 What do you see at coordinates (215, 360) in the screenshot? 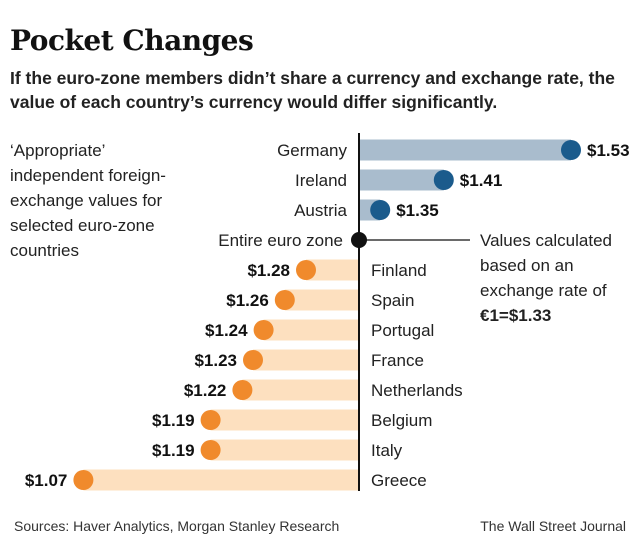
I see `value-label-france: $1.23` at bounding box center [215, 360].